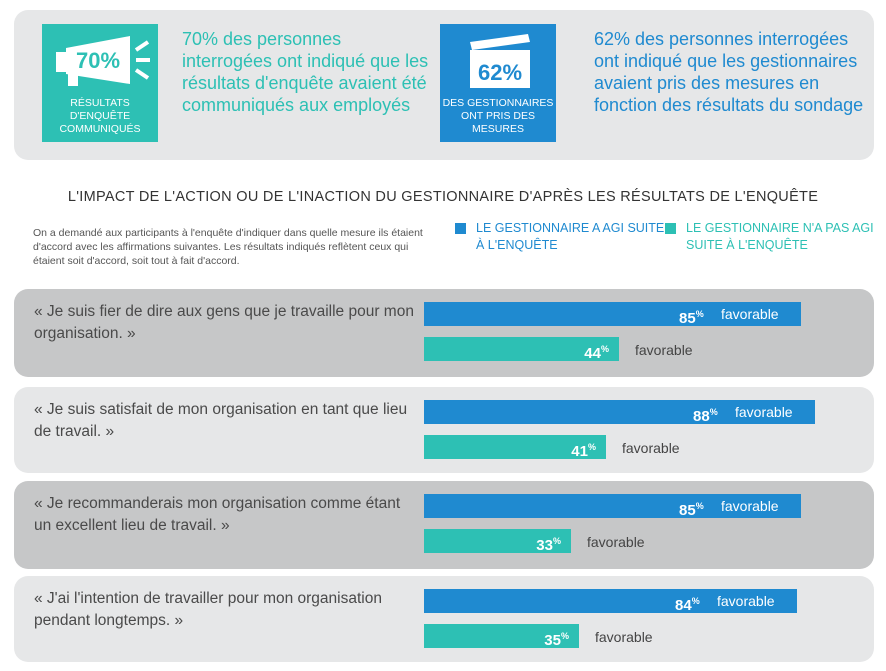 The height and width of the screenshot is (671, 886). I want to click on bar-not-acted: 35% favorable, so click(538, 637).